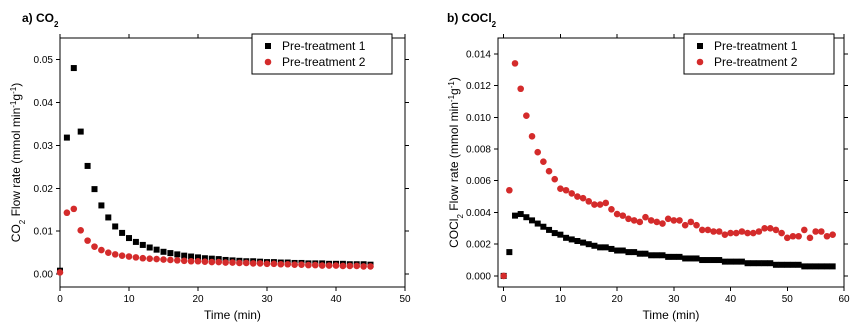 This screenshot has height=334, width=856. What do you see at coordinates (44, 103) in the screenshot?
I see `y-tick-label: 0.04` at bounding box center [44, 103].